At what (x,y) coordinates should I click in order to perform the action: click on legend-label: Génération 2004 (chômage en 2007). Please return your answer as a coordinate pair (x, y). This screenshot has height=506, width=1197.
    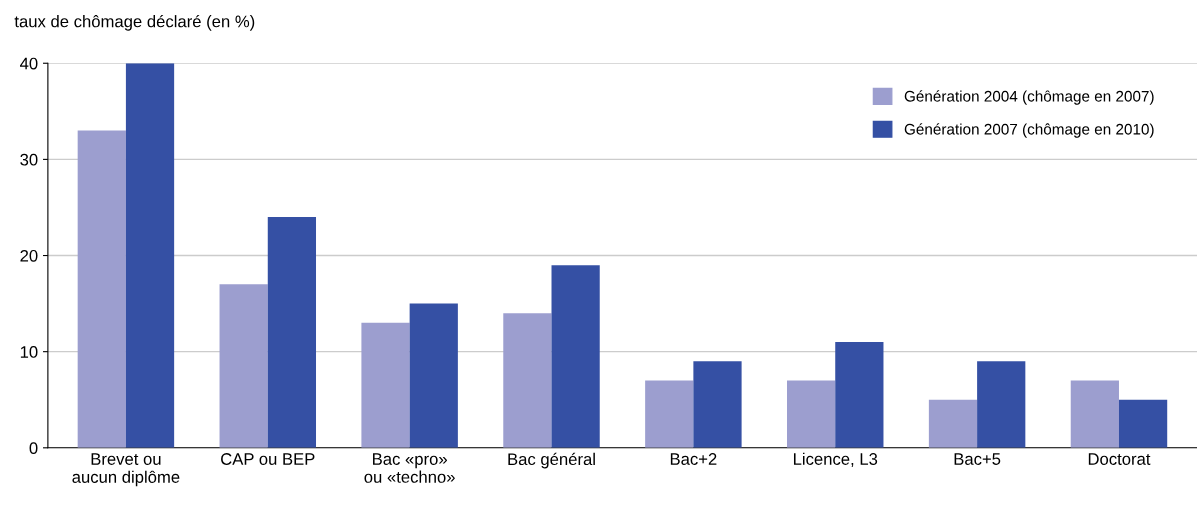
    Looking at the image, I should click on (1029, 97).